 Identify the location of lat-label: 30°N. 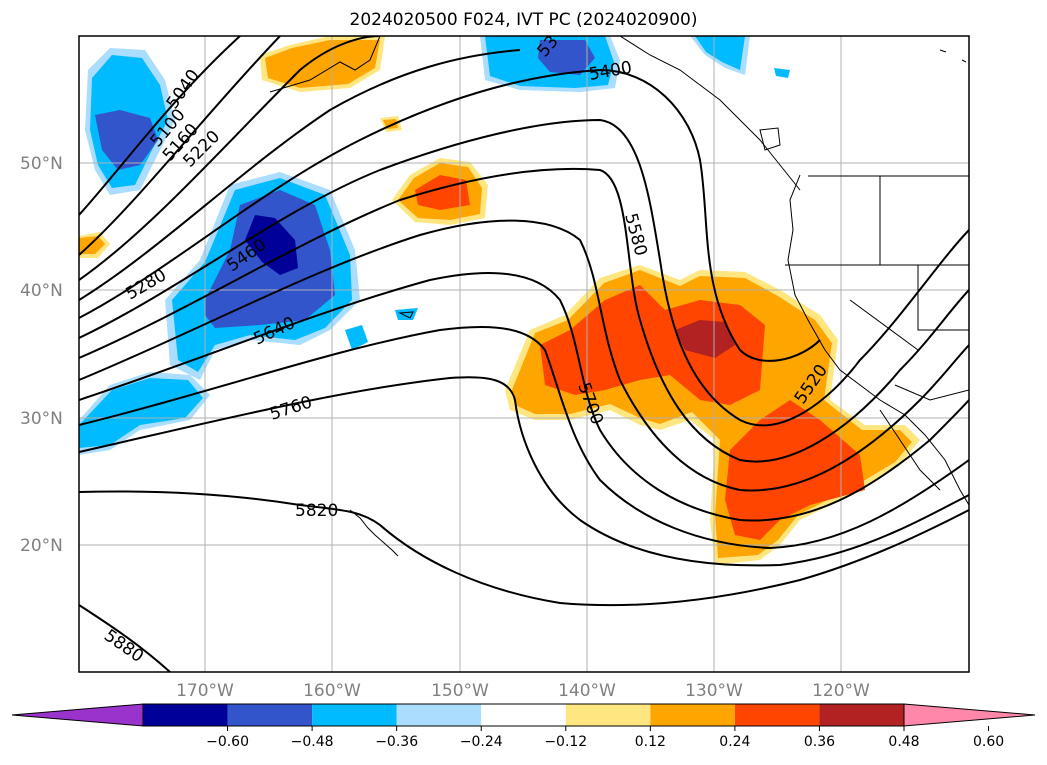
(41, 419).